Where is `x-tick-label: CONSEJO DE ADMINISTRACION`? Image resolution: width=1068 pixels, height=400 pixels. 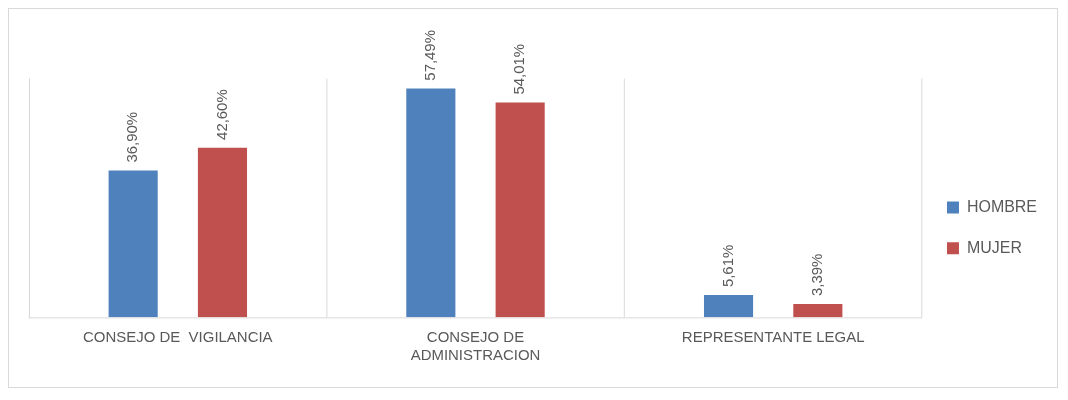 x-tick-label: CONSEJO DE ADMINISTRACION is located at coordinates (475, 346).